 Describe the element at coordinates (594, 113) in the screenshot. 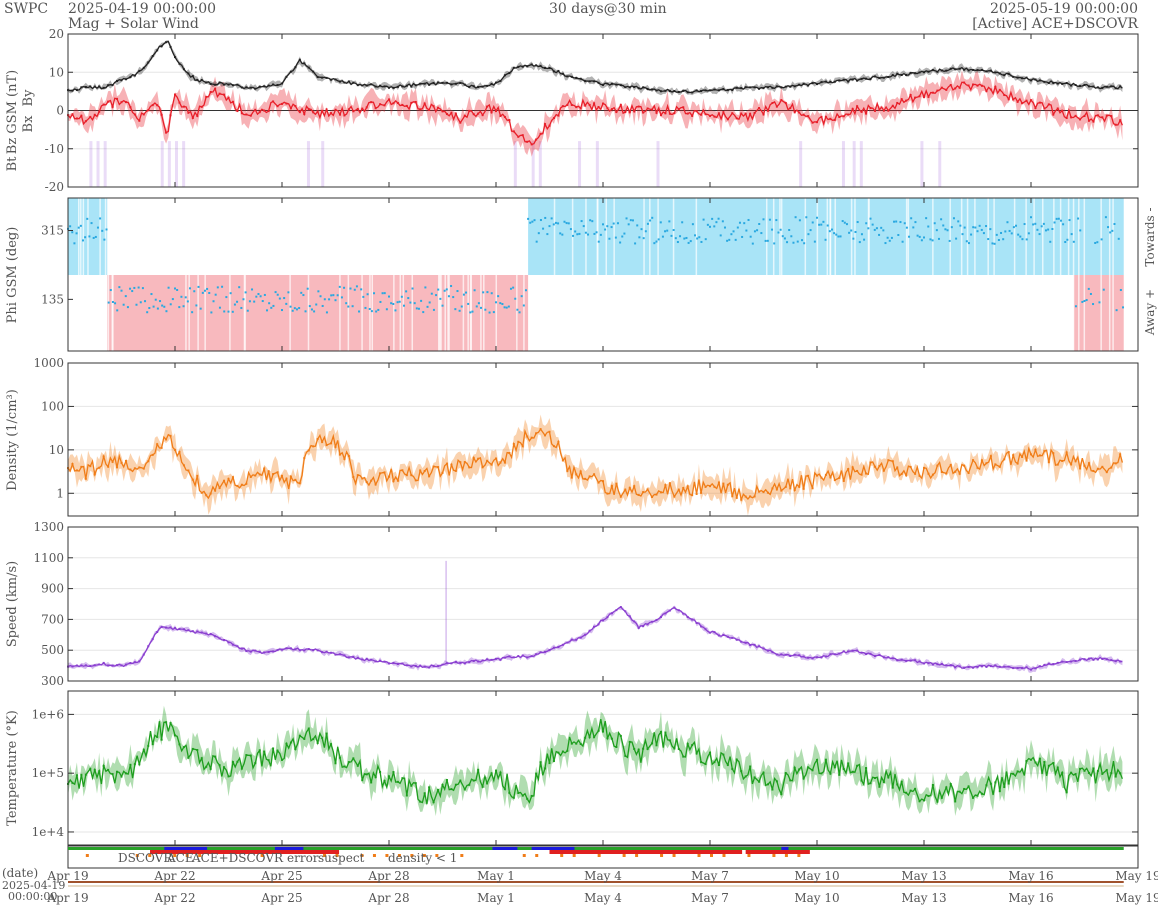

I see `bz-points` at that location.